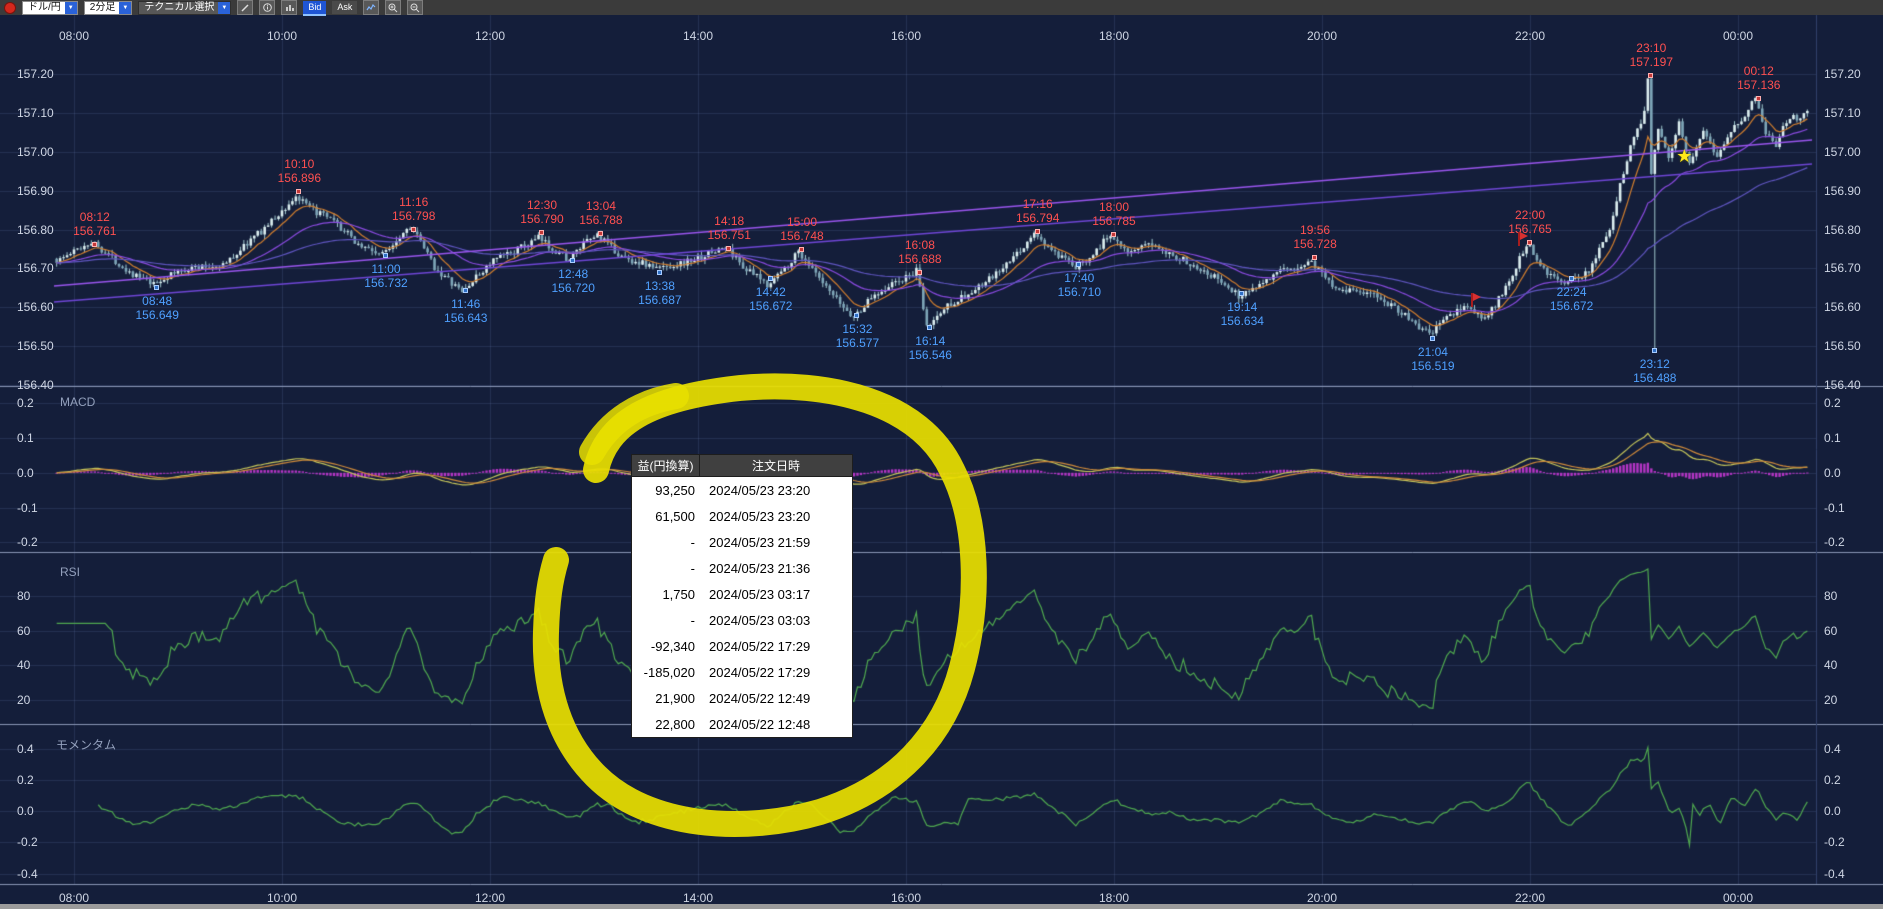 Image resolution: width=1883 pixels, height=909 pixels. Describe the element at coordinates (371, 7) in the screenshot. I see `line-chart-icon` at that location.